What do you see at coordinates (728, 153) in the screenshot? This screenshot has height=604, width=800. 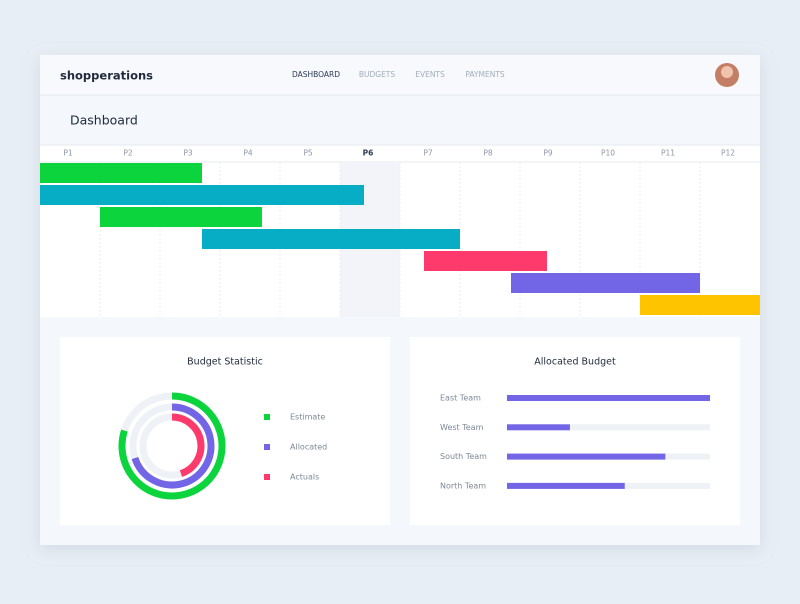 I see `period-label: P12` at bounding box center [728, 153].